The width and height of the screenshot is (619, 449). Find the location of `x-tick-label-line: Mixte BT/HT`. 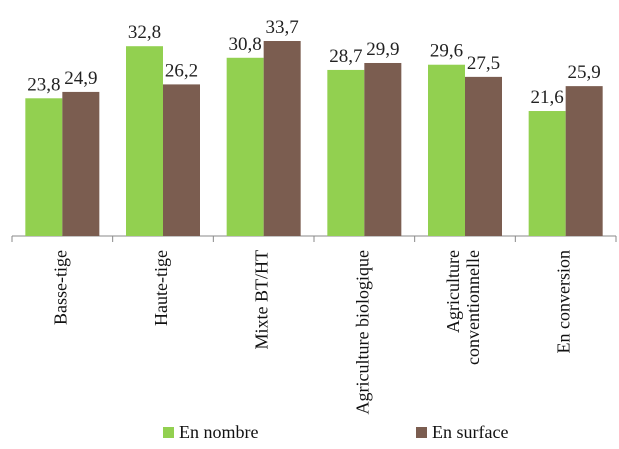

x-tick-label-line: Mixte BT/HT is located at coordinates (262, 300).